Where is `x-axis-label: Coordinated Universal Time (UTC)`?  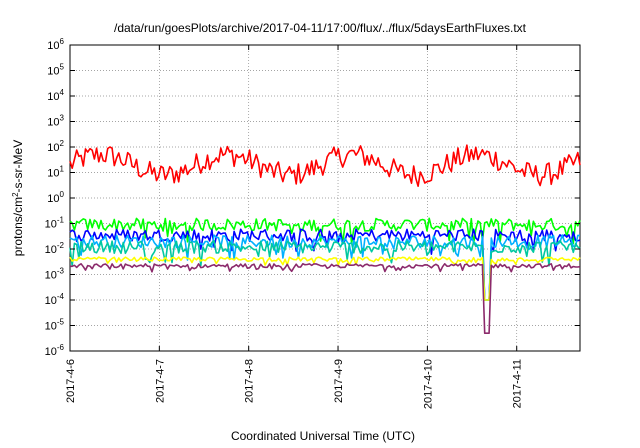
x-axis-label: Coordinated Universal Time (UTC) is located at coordinates (323, 436).